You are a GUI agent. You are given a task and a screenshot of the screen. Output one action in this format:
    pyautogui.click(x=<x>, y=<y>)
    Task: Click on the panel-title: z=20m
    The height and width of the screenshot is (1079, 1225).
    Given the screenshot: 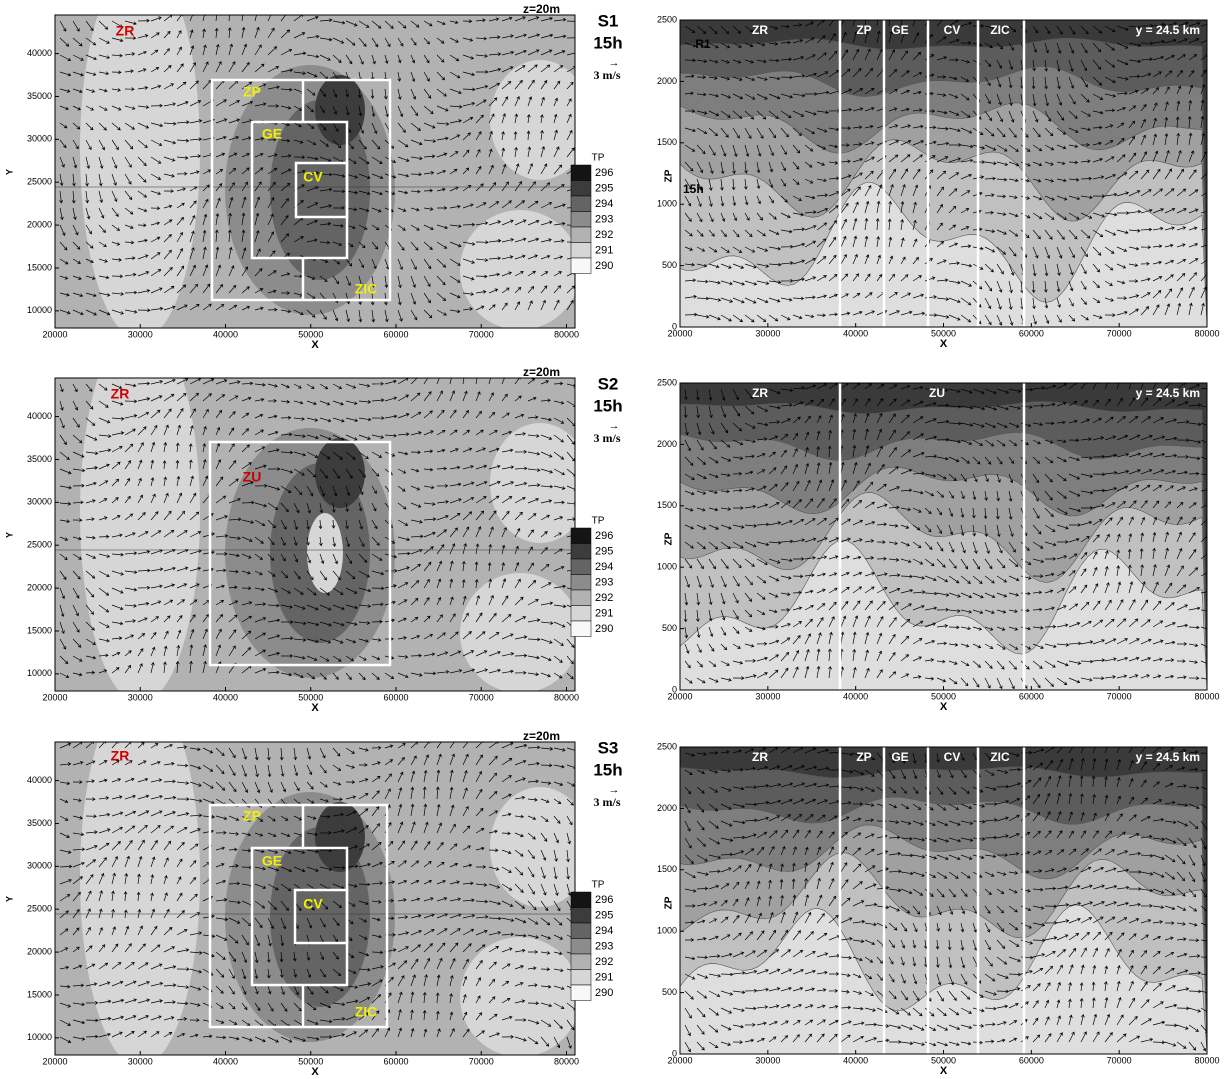 What is the action you would take?
    pyautogui.click(x=541, y=9)
    